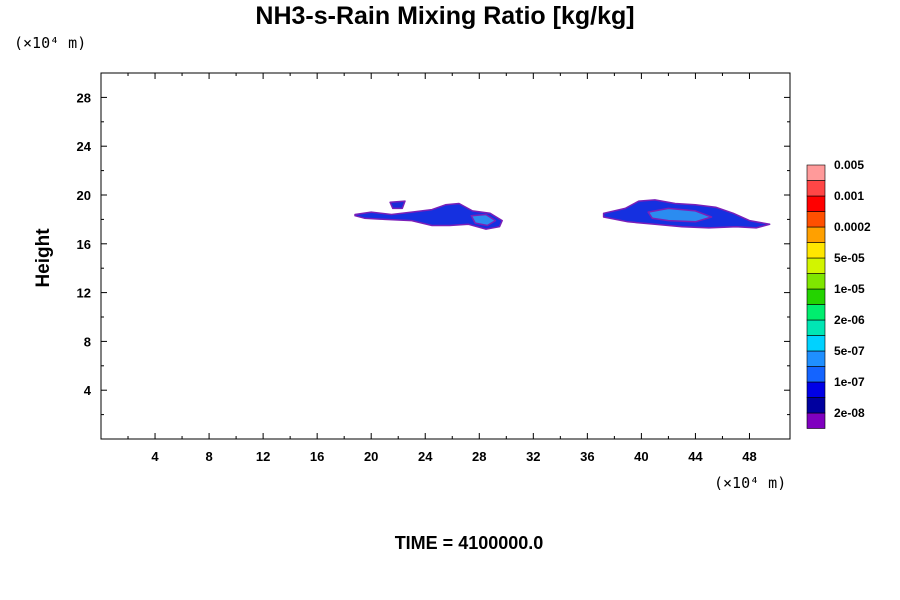  What do you see at coordinates (533, 456) in the screenshot?
I see `x-tick-label: 32` at bounding box center [533, 456].